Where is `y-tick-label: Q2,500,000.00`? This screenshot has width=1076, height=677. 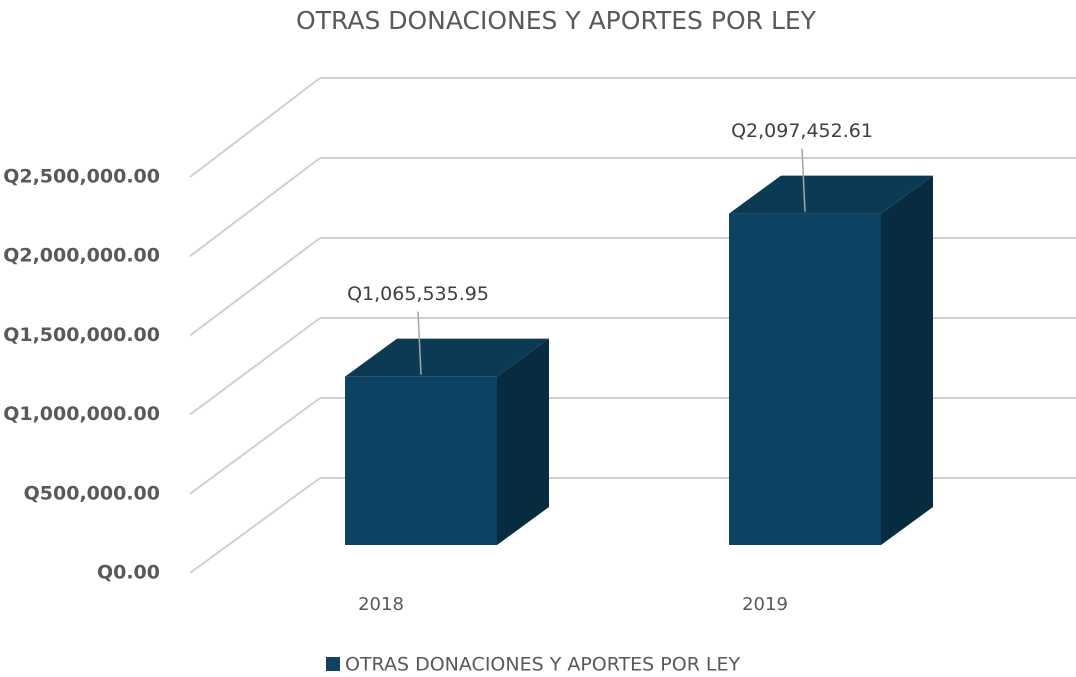 y-tick-label: Q2,500,000.00 is located at coordinates (81, 177).